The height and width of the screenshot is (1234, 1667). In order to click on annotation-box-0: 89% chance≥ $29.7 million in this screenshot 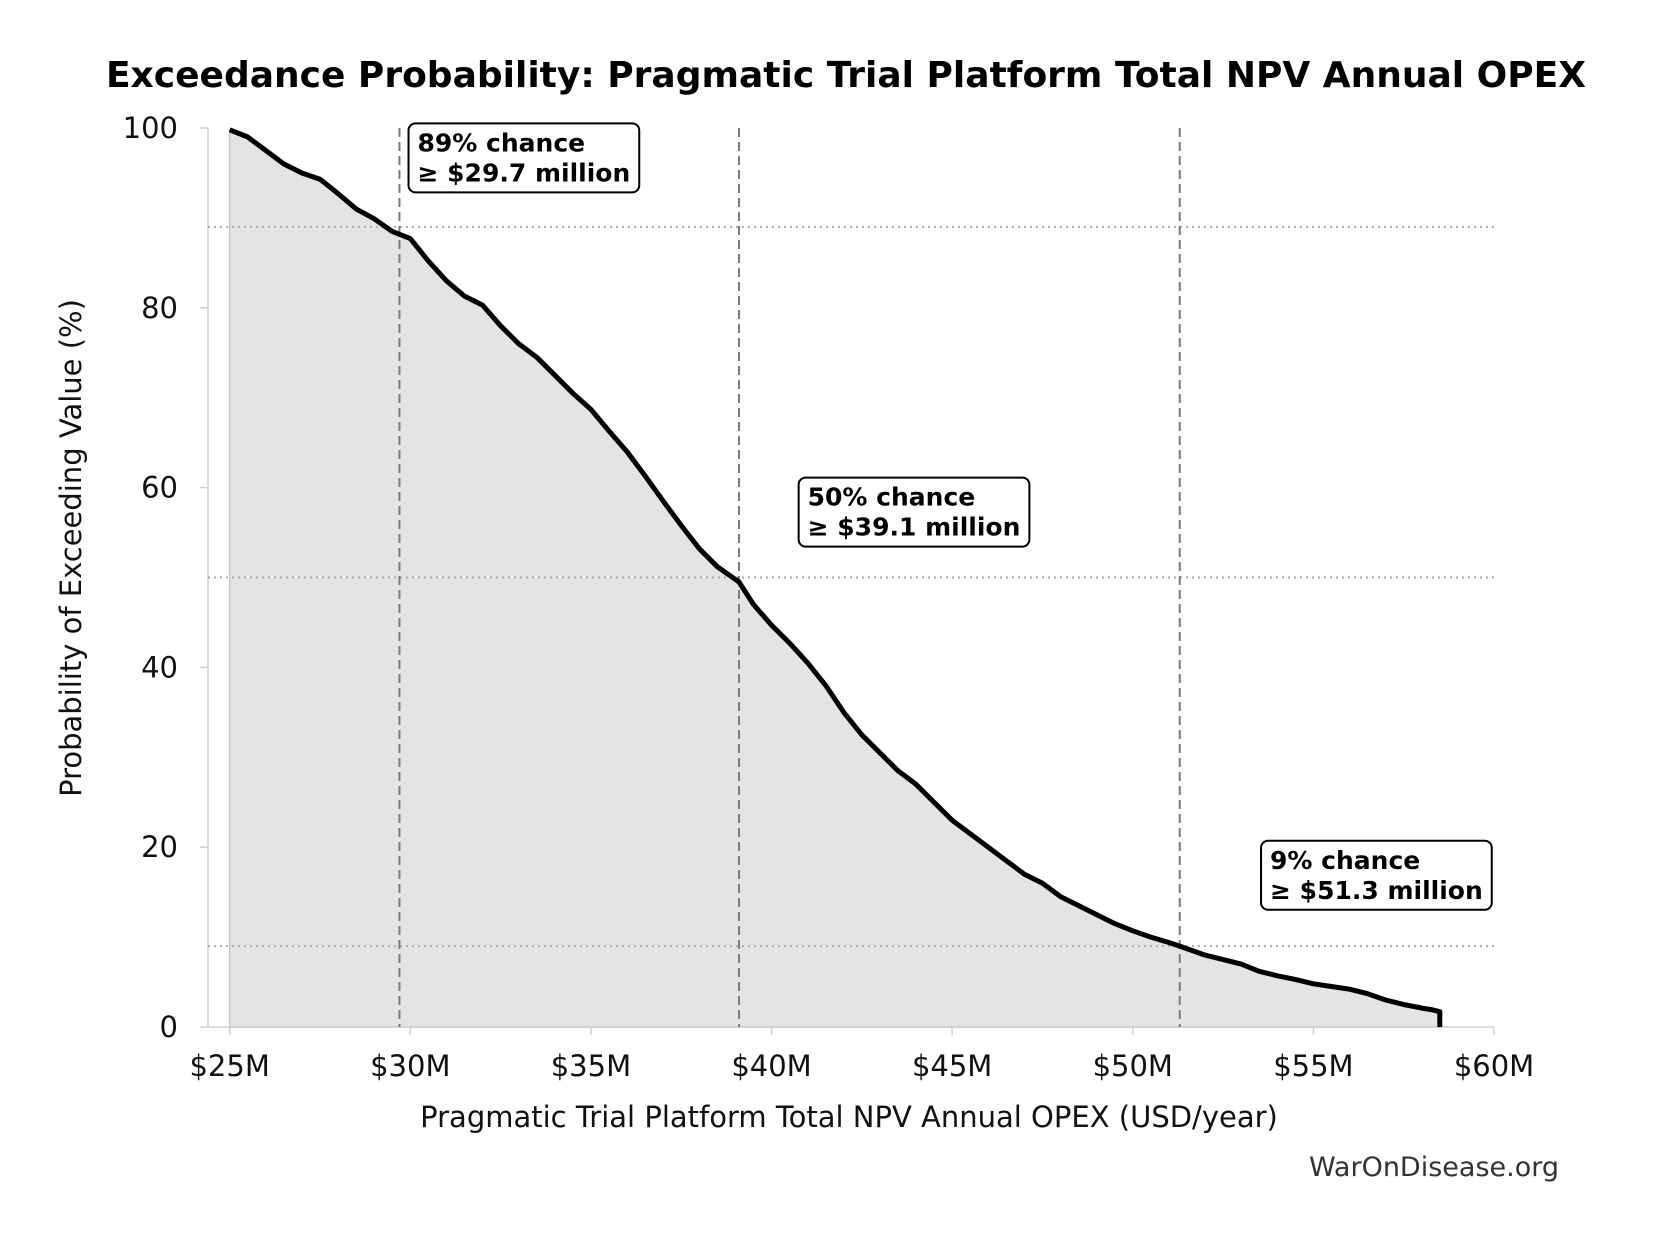, I will do `click(524, 158)`.